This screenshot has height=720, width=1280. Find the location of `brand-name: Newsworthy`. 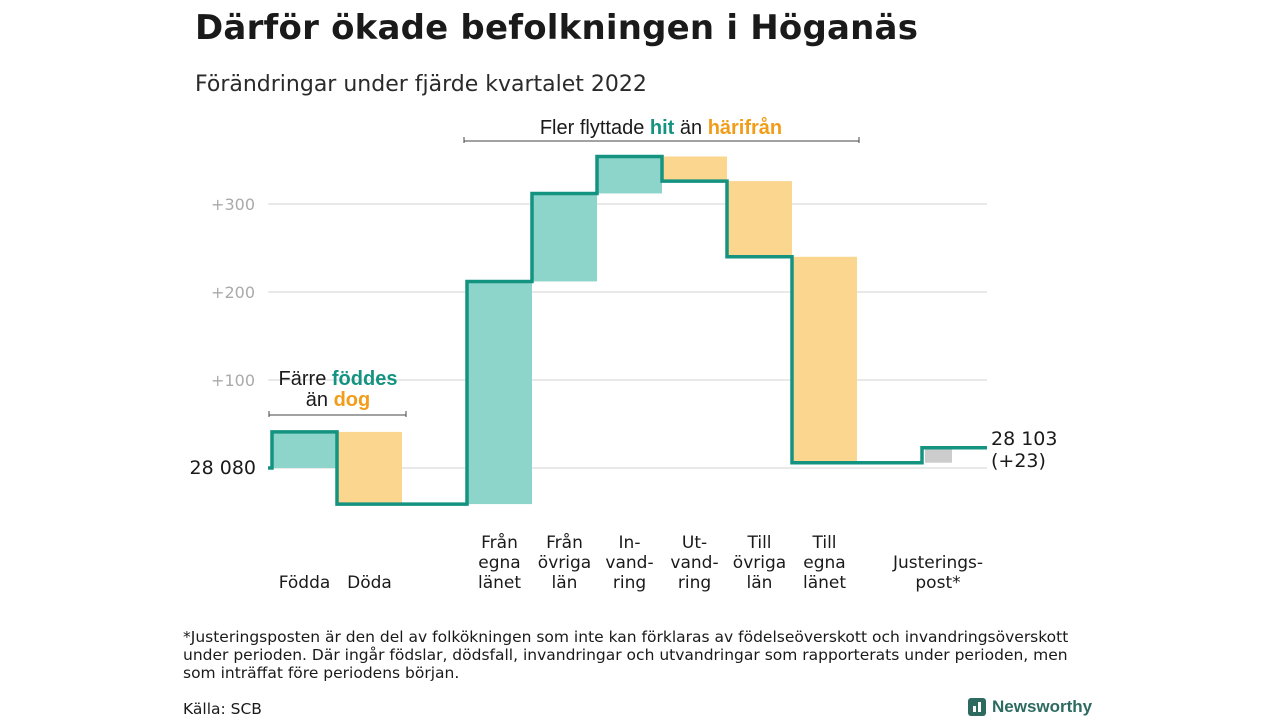

brand-name: Newsworthy is located at coordinates (1042, 706).